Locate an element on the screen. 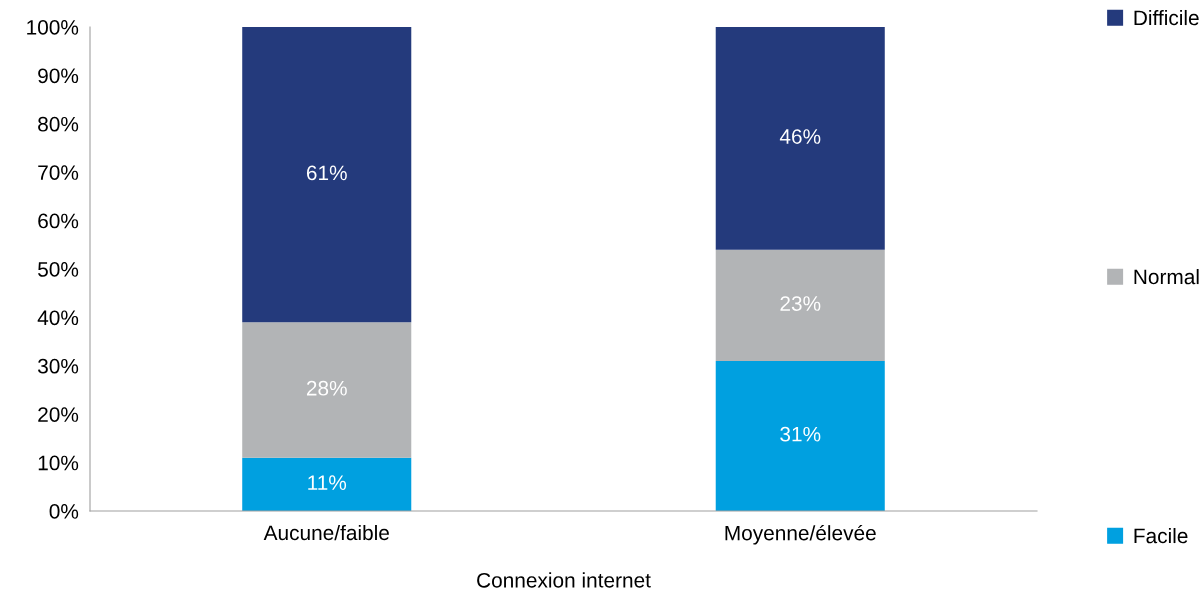 Image resolution: width=1204 pixels, height=598 pixels. x-axis-title: Connexion internet is located at coordinates (564, 580).